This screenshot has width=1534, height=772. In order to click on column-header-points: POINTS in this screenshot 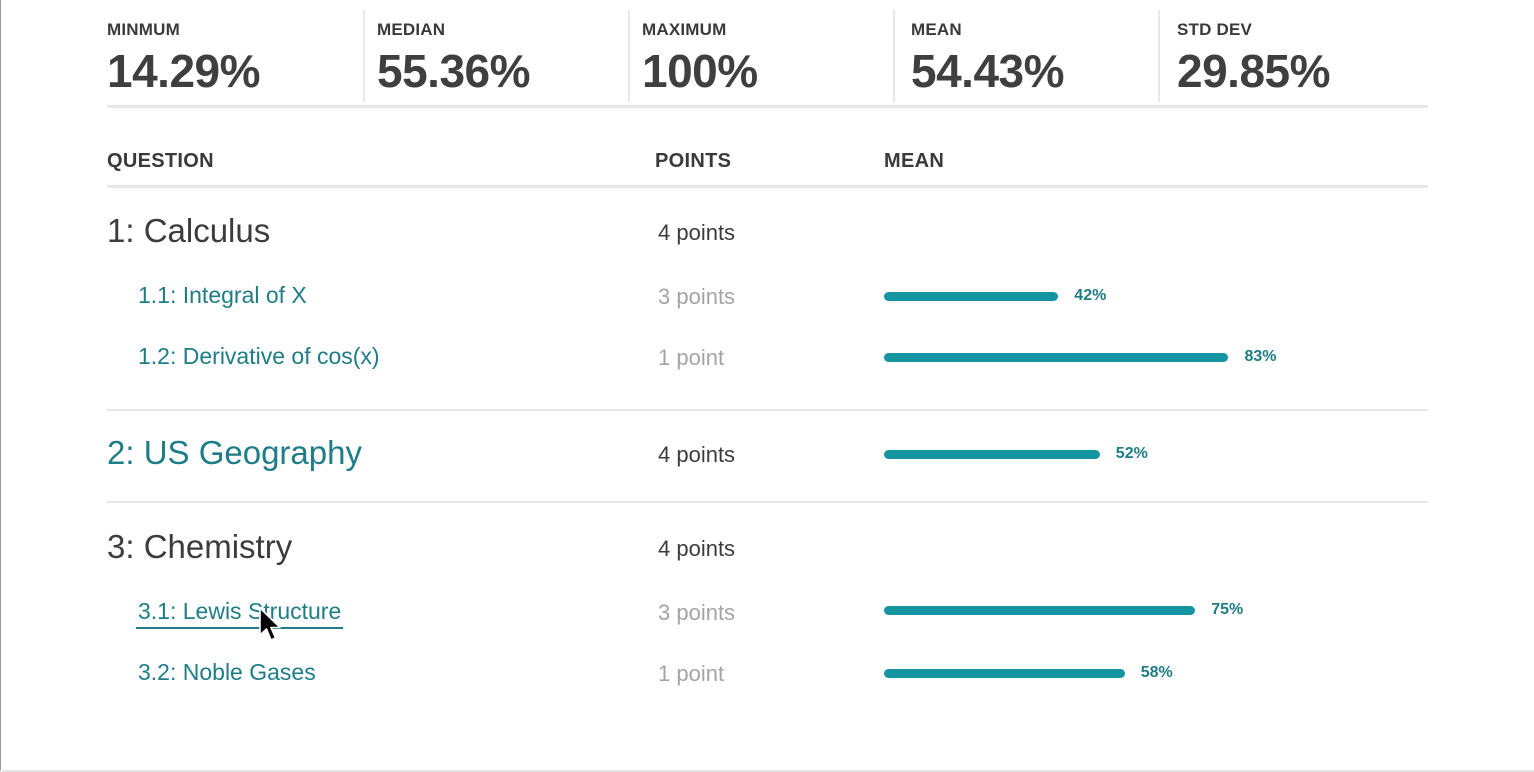, I will do `click(693, 161)`.